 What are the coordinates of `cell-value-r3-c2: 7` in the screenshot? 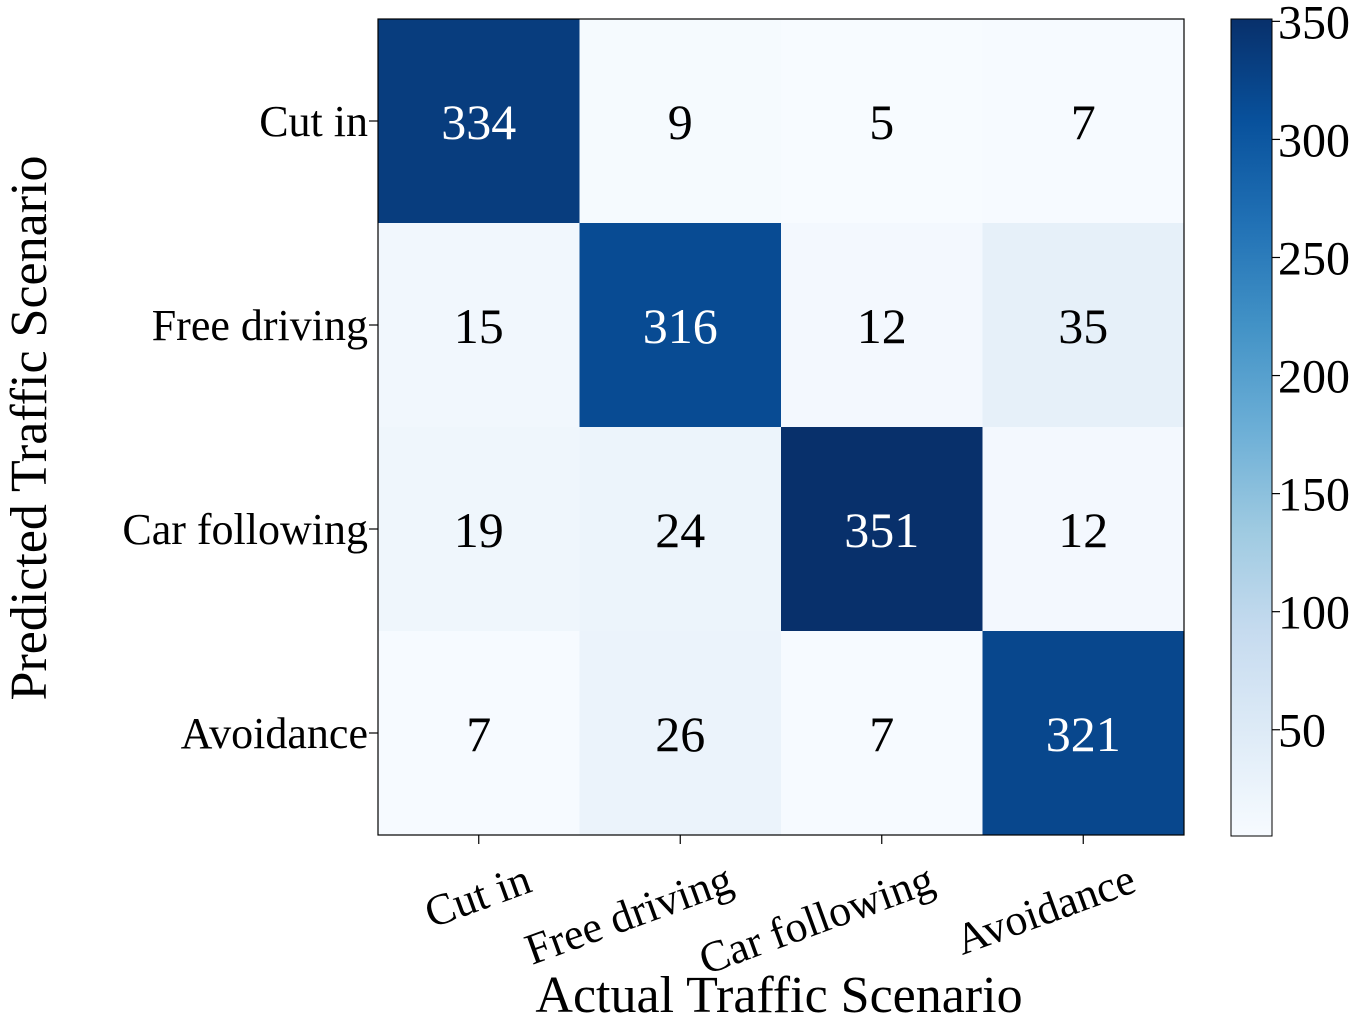 It's located at (881, 734).